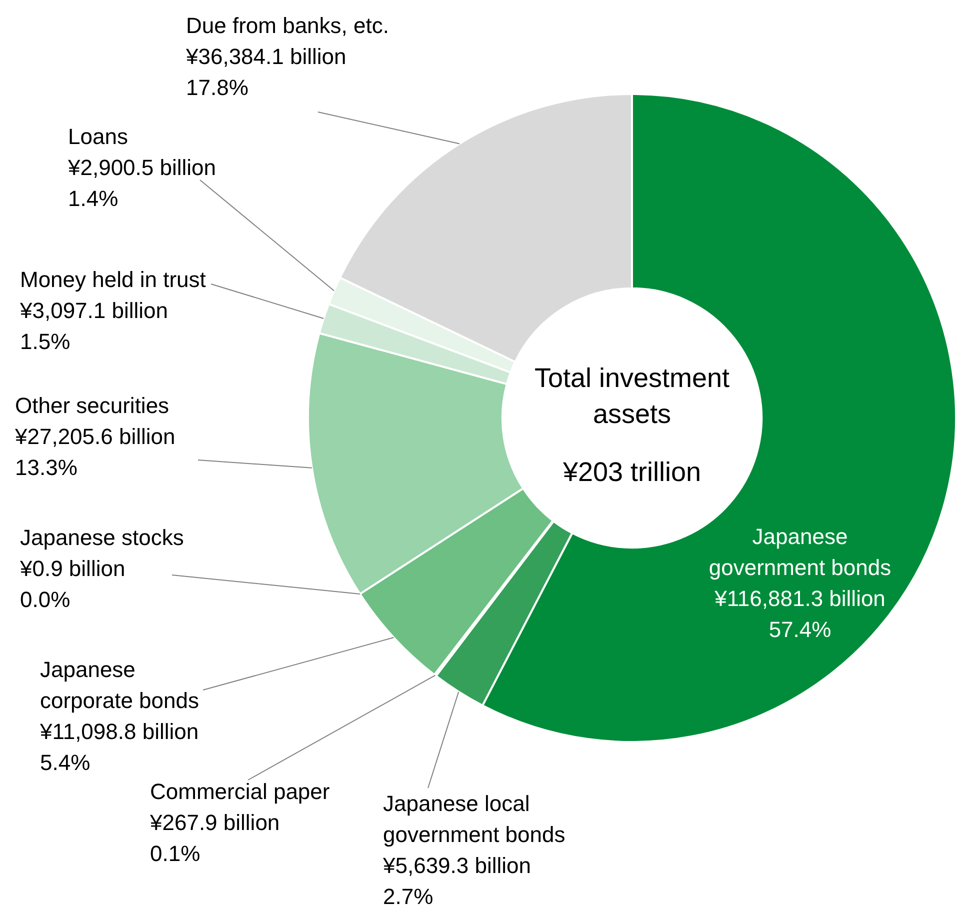  Describe the element at coordinates (73, 584) in the screenshot. I see `text: ¥0.9 billion 0.0%` at that location.